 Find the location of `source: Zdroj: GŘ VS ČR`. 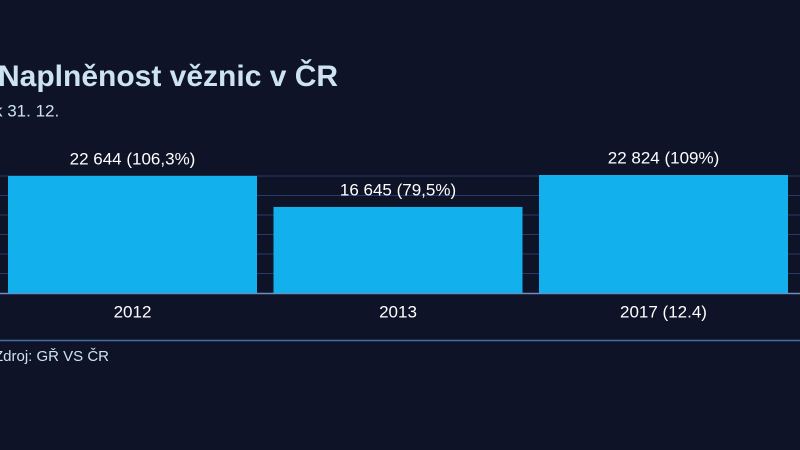

source: Zdroj: GŘ VS ČR is located at coordinates (54, 356).